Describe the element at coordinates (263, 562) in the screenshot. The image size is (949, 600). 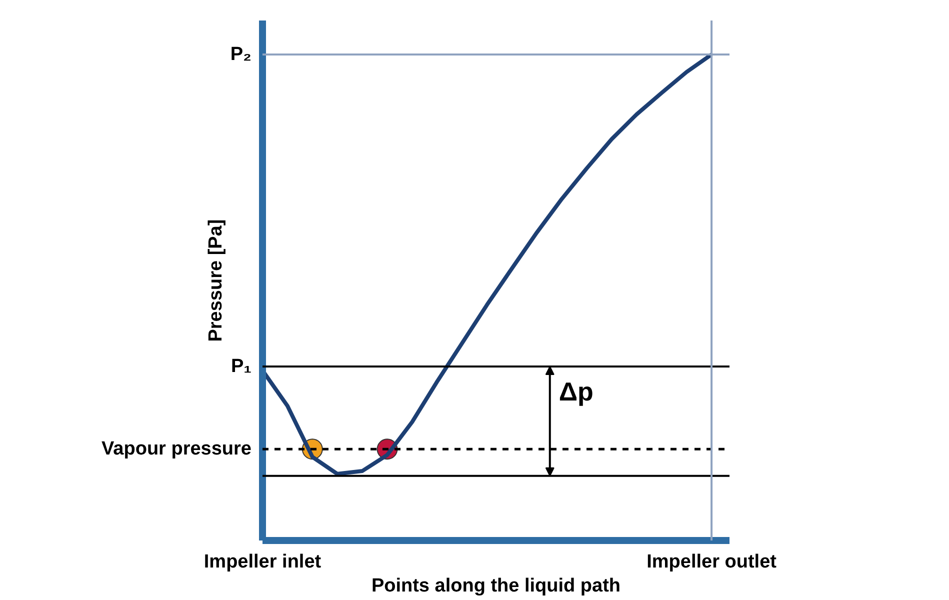
I see `x-tick-label: Impeller inlet` at that location.